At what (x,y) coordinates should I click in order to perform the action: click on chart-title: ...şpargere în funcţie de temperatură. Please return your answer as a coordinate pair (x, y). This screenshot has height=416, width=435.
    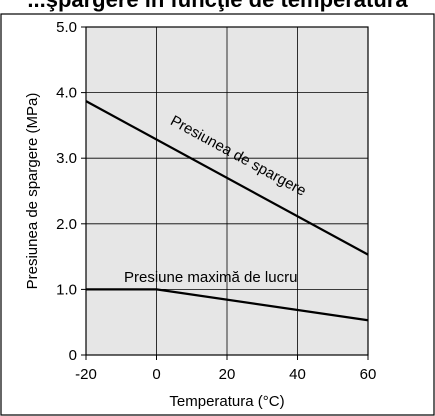
    Looking at the image, I should click on (217, 6).